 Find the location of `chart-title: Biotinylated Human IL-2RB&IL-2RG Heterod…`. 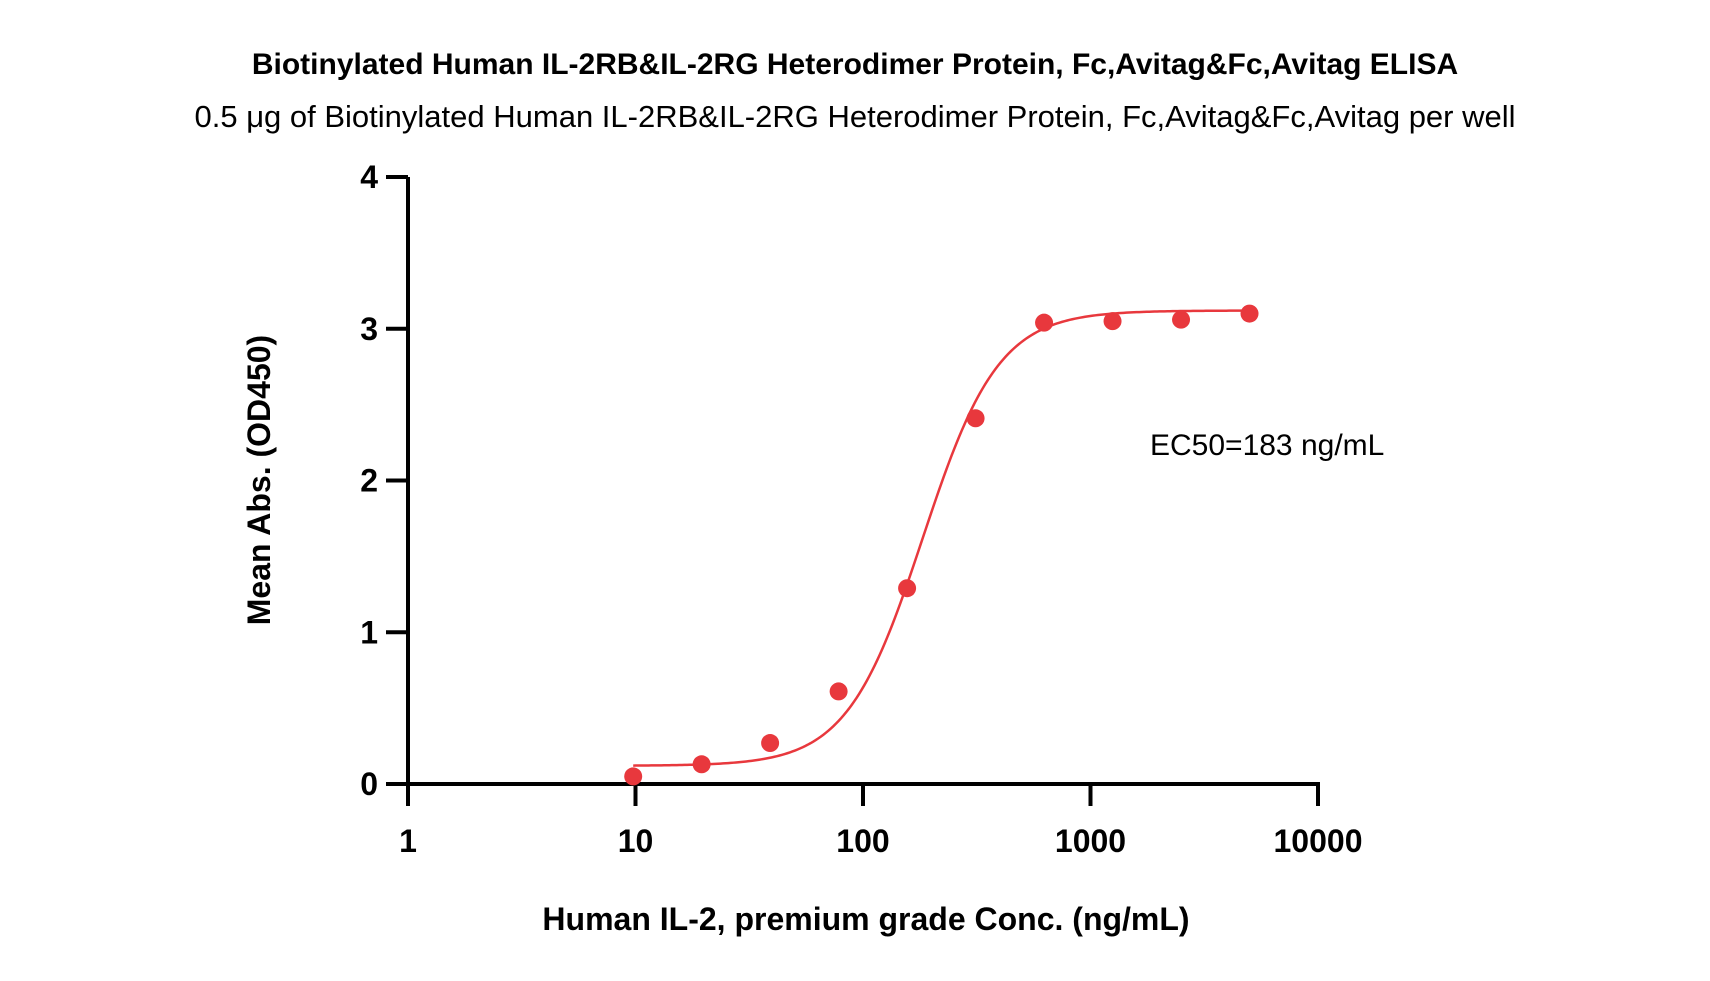

chart-title: Biotinylated Human IL-2RB&IL-2RG Heterod… is located at coordinates (855, 64).